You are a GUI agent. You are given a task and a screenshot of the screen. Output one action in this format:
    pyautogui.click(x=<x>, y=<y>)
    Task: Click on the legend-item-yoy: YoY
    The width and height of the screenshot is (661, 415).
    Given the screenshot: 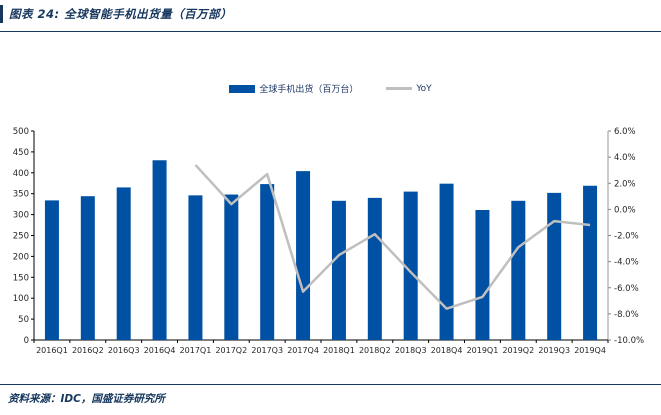 What is the action you would take?
    pyautogui.click(x=409, y=88)
    